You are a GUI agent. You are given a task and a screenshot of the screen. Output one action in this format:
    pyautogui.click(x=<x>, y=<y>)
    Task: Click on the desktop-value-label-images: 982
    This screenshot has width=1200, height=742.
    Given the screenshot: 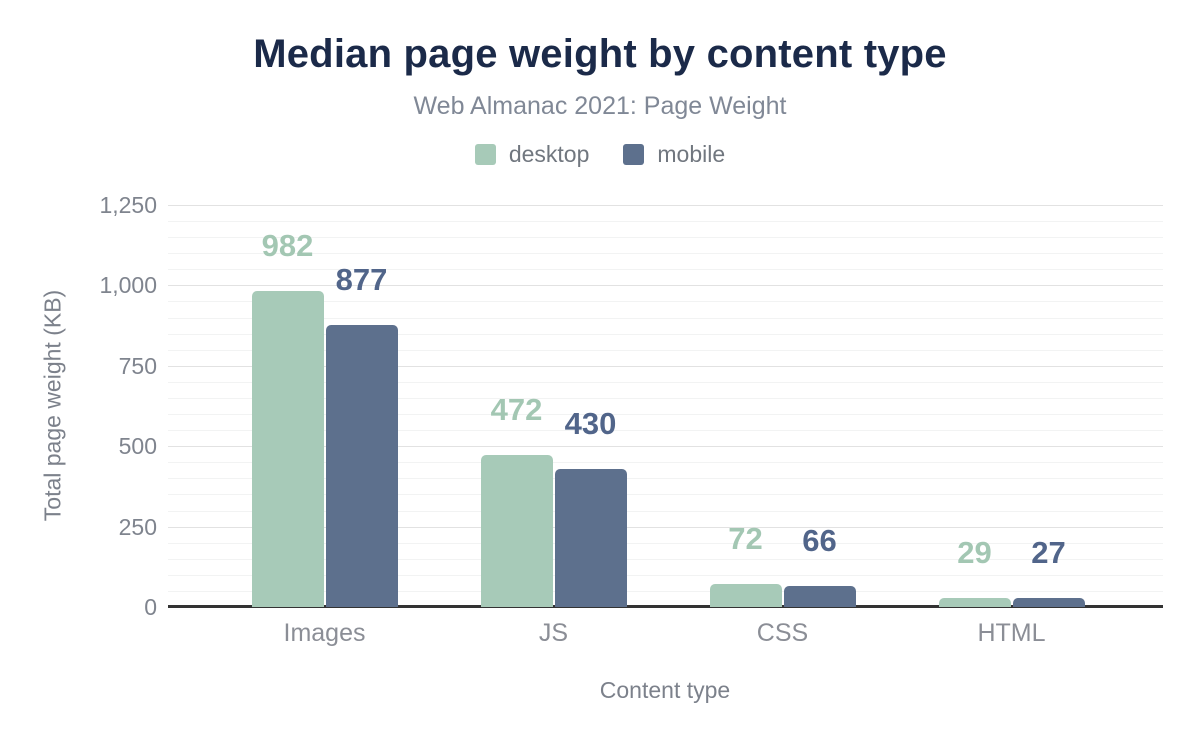 What is the action you would take?
    pyautogui.click(x=287, y=245)
    